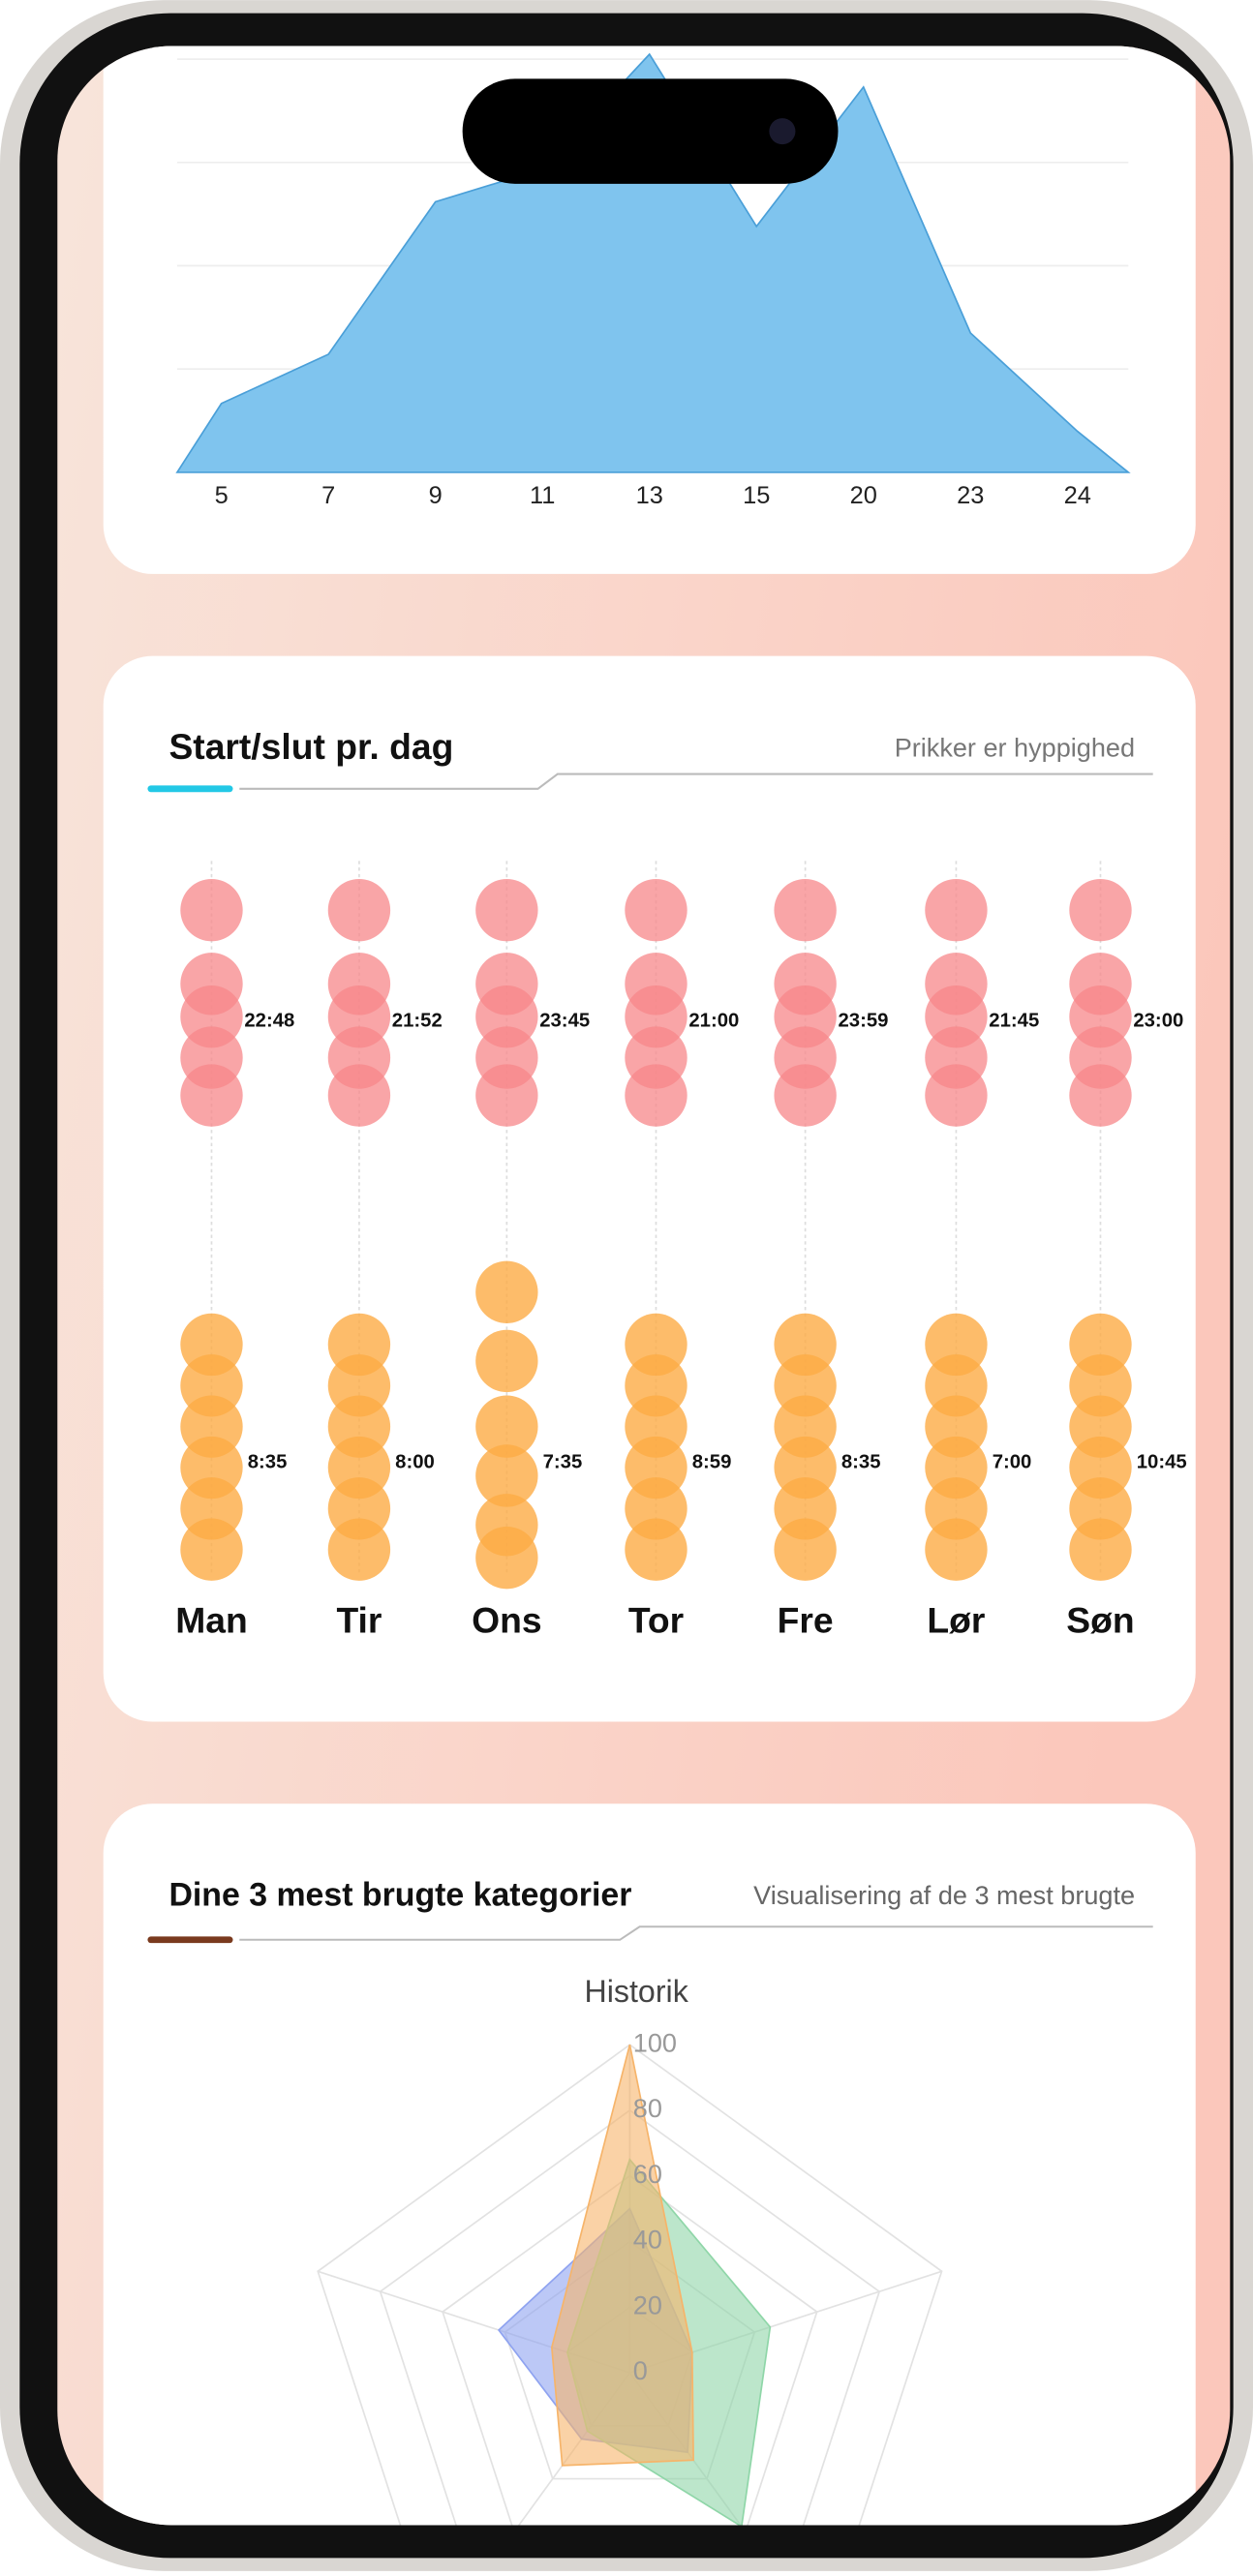 Image resolution: width=1253 pixels, height=2576 pixels. What do you see at coordinates (310, 747) in the screenshot?
I see `card-title: Start/slut pr. dag` at bounding box center [310, 747].